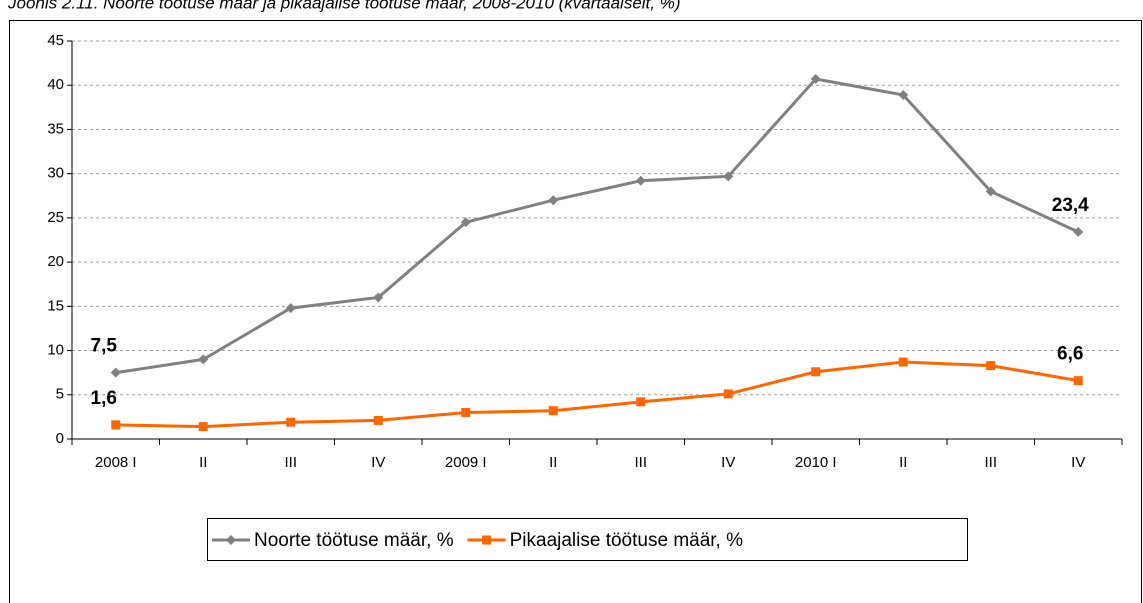  Describe the element at coordinates (104, 346) in the screenshot. I see `data-label: 7,5` at that location.